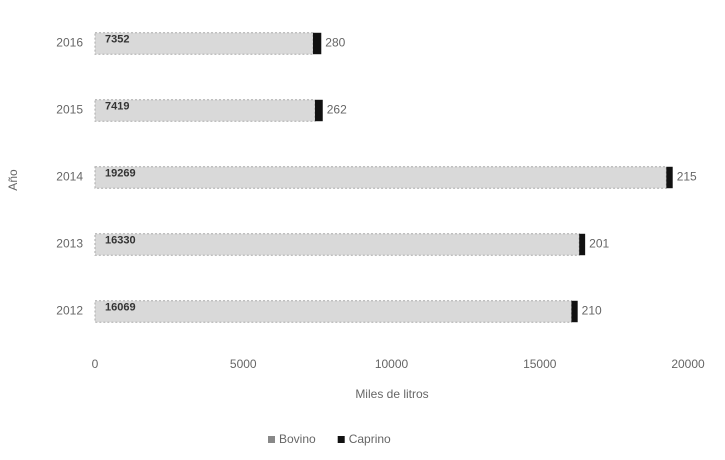 The width and height of the screenshot is (725, 460). Describe the element at coordinates (120, 240) in the screenshot. I see `value-label: 16330` at that location.